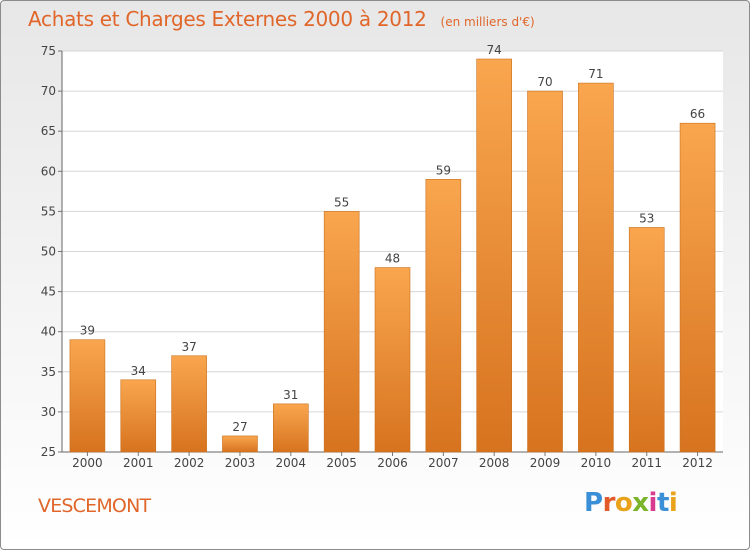  I want to click on y-tick-label: 60, so click(48, 171).